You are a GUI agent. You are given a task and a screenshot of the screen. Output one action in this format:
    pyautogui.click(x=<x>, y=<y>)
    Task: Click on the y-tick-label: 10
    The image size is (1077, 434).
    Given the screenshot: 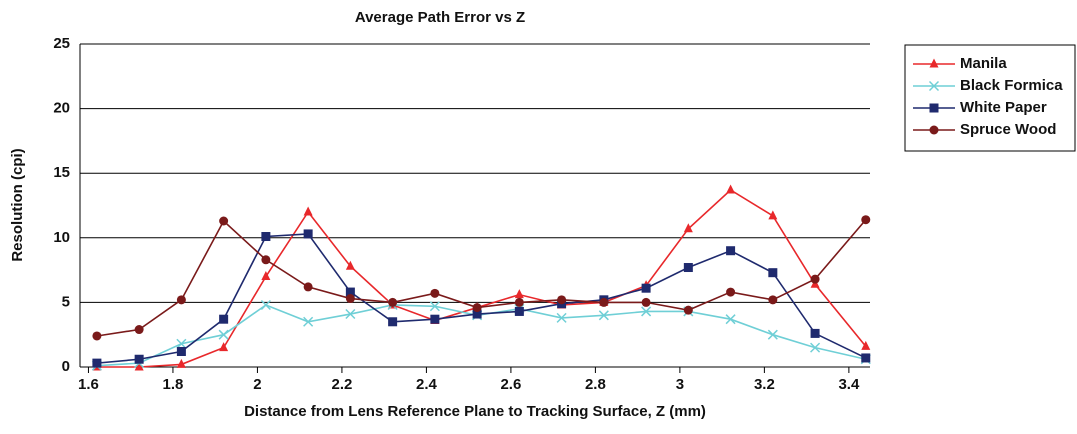 What is the action you would take?
    pyautogui.click(x=61, y=237)
    